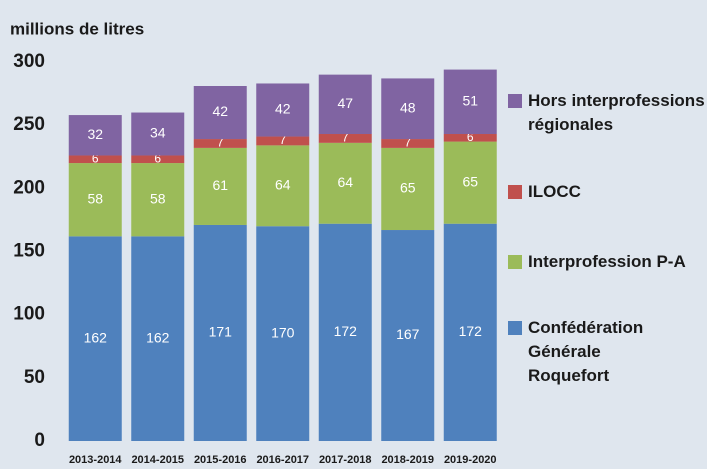 The image size is (707, 469). Describe the element at coordinates (29, 314) in the screenshot. I see `y-tick-label: 100` at that location.